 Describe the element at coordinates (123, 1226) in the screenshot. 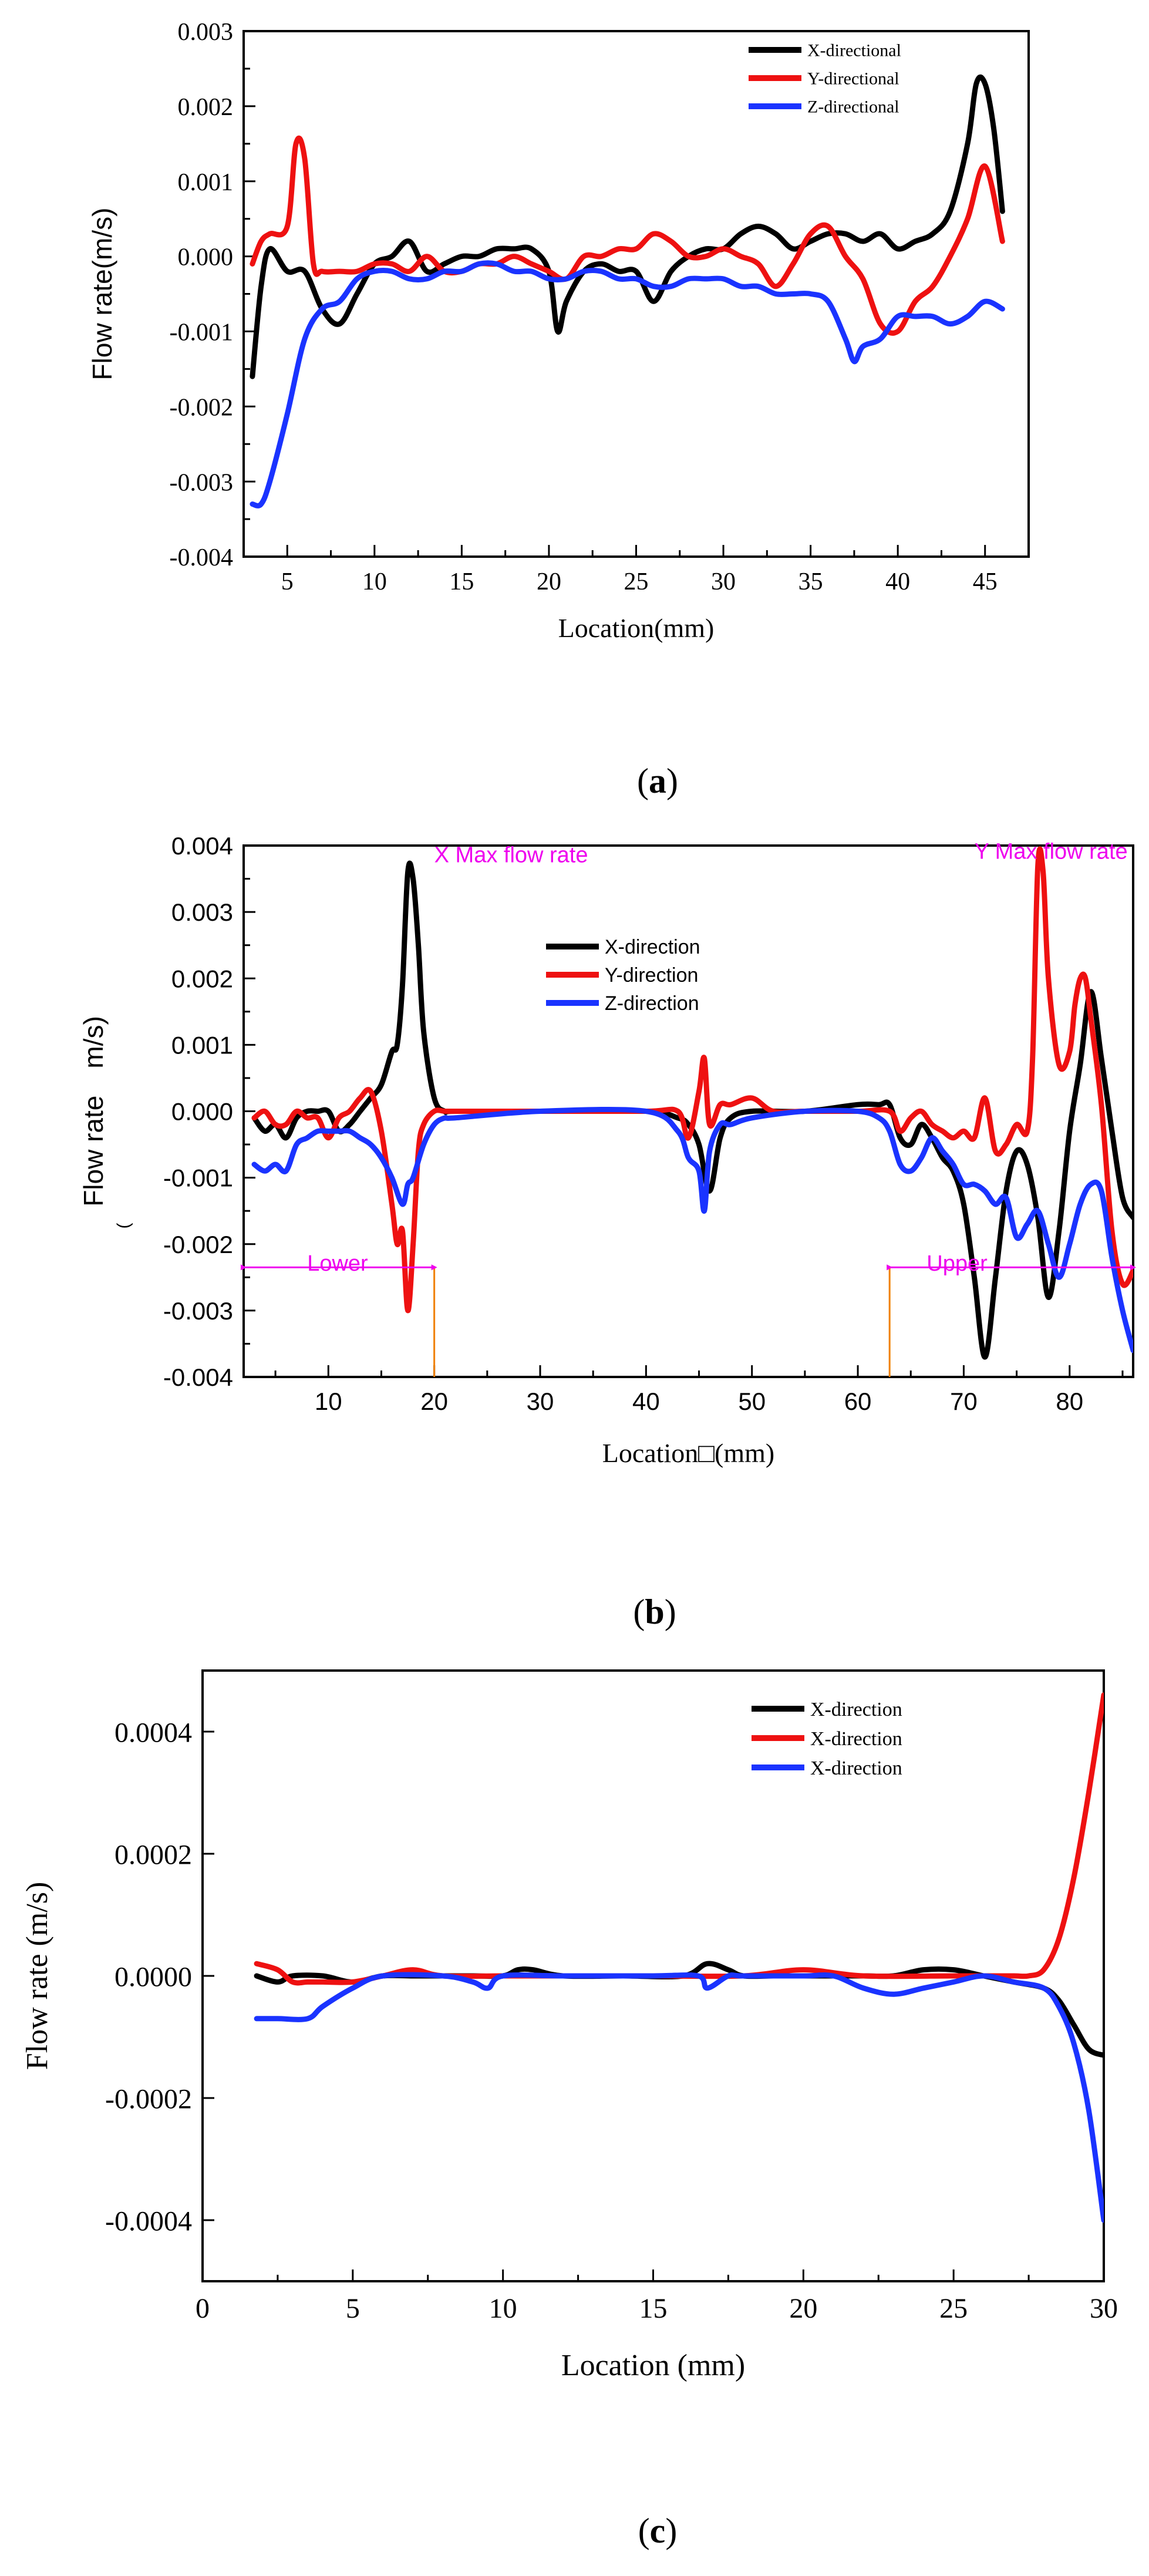

I see `y-axis-label-paren: (` at that location.